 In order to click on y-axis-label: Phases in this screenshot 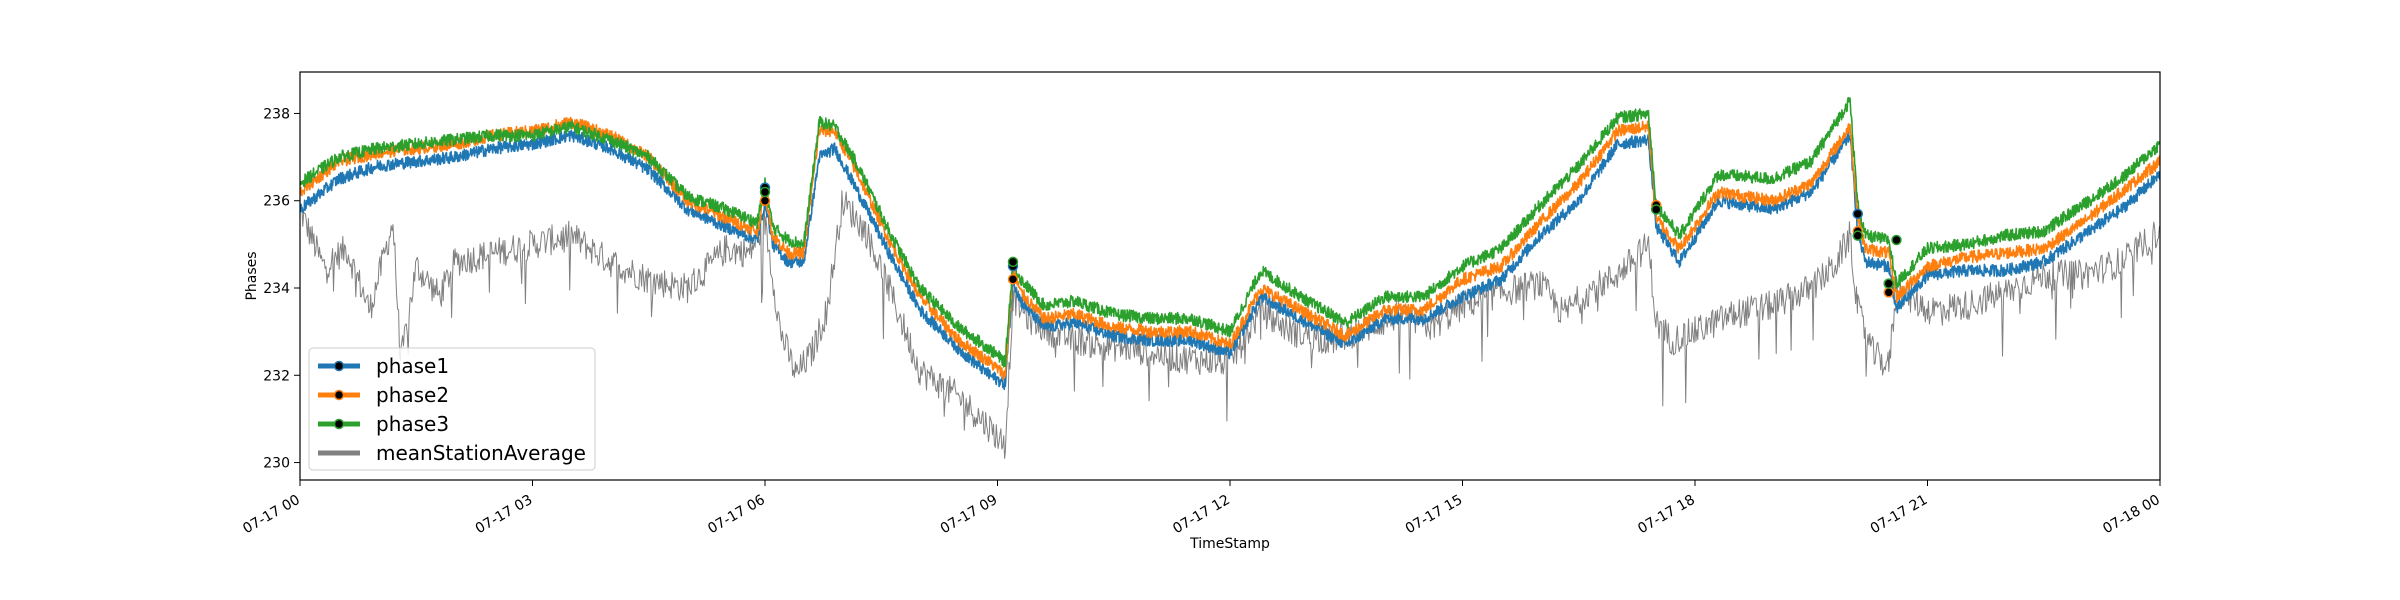, I will do `click(252, 275)`.